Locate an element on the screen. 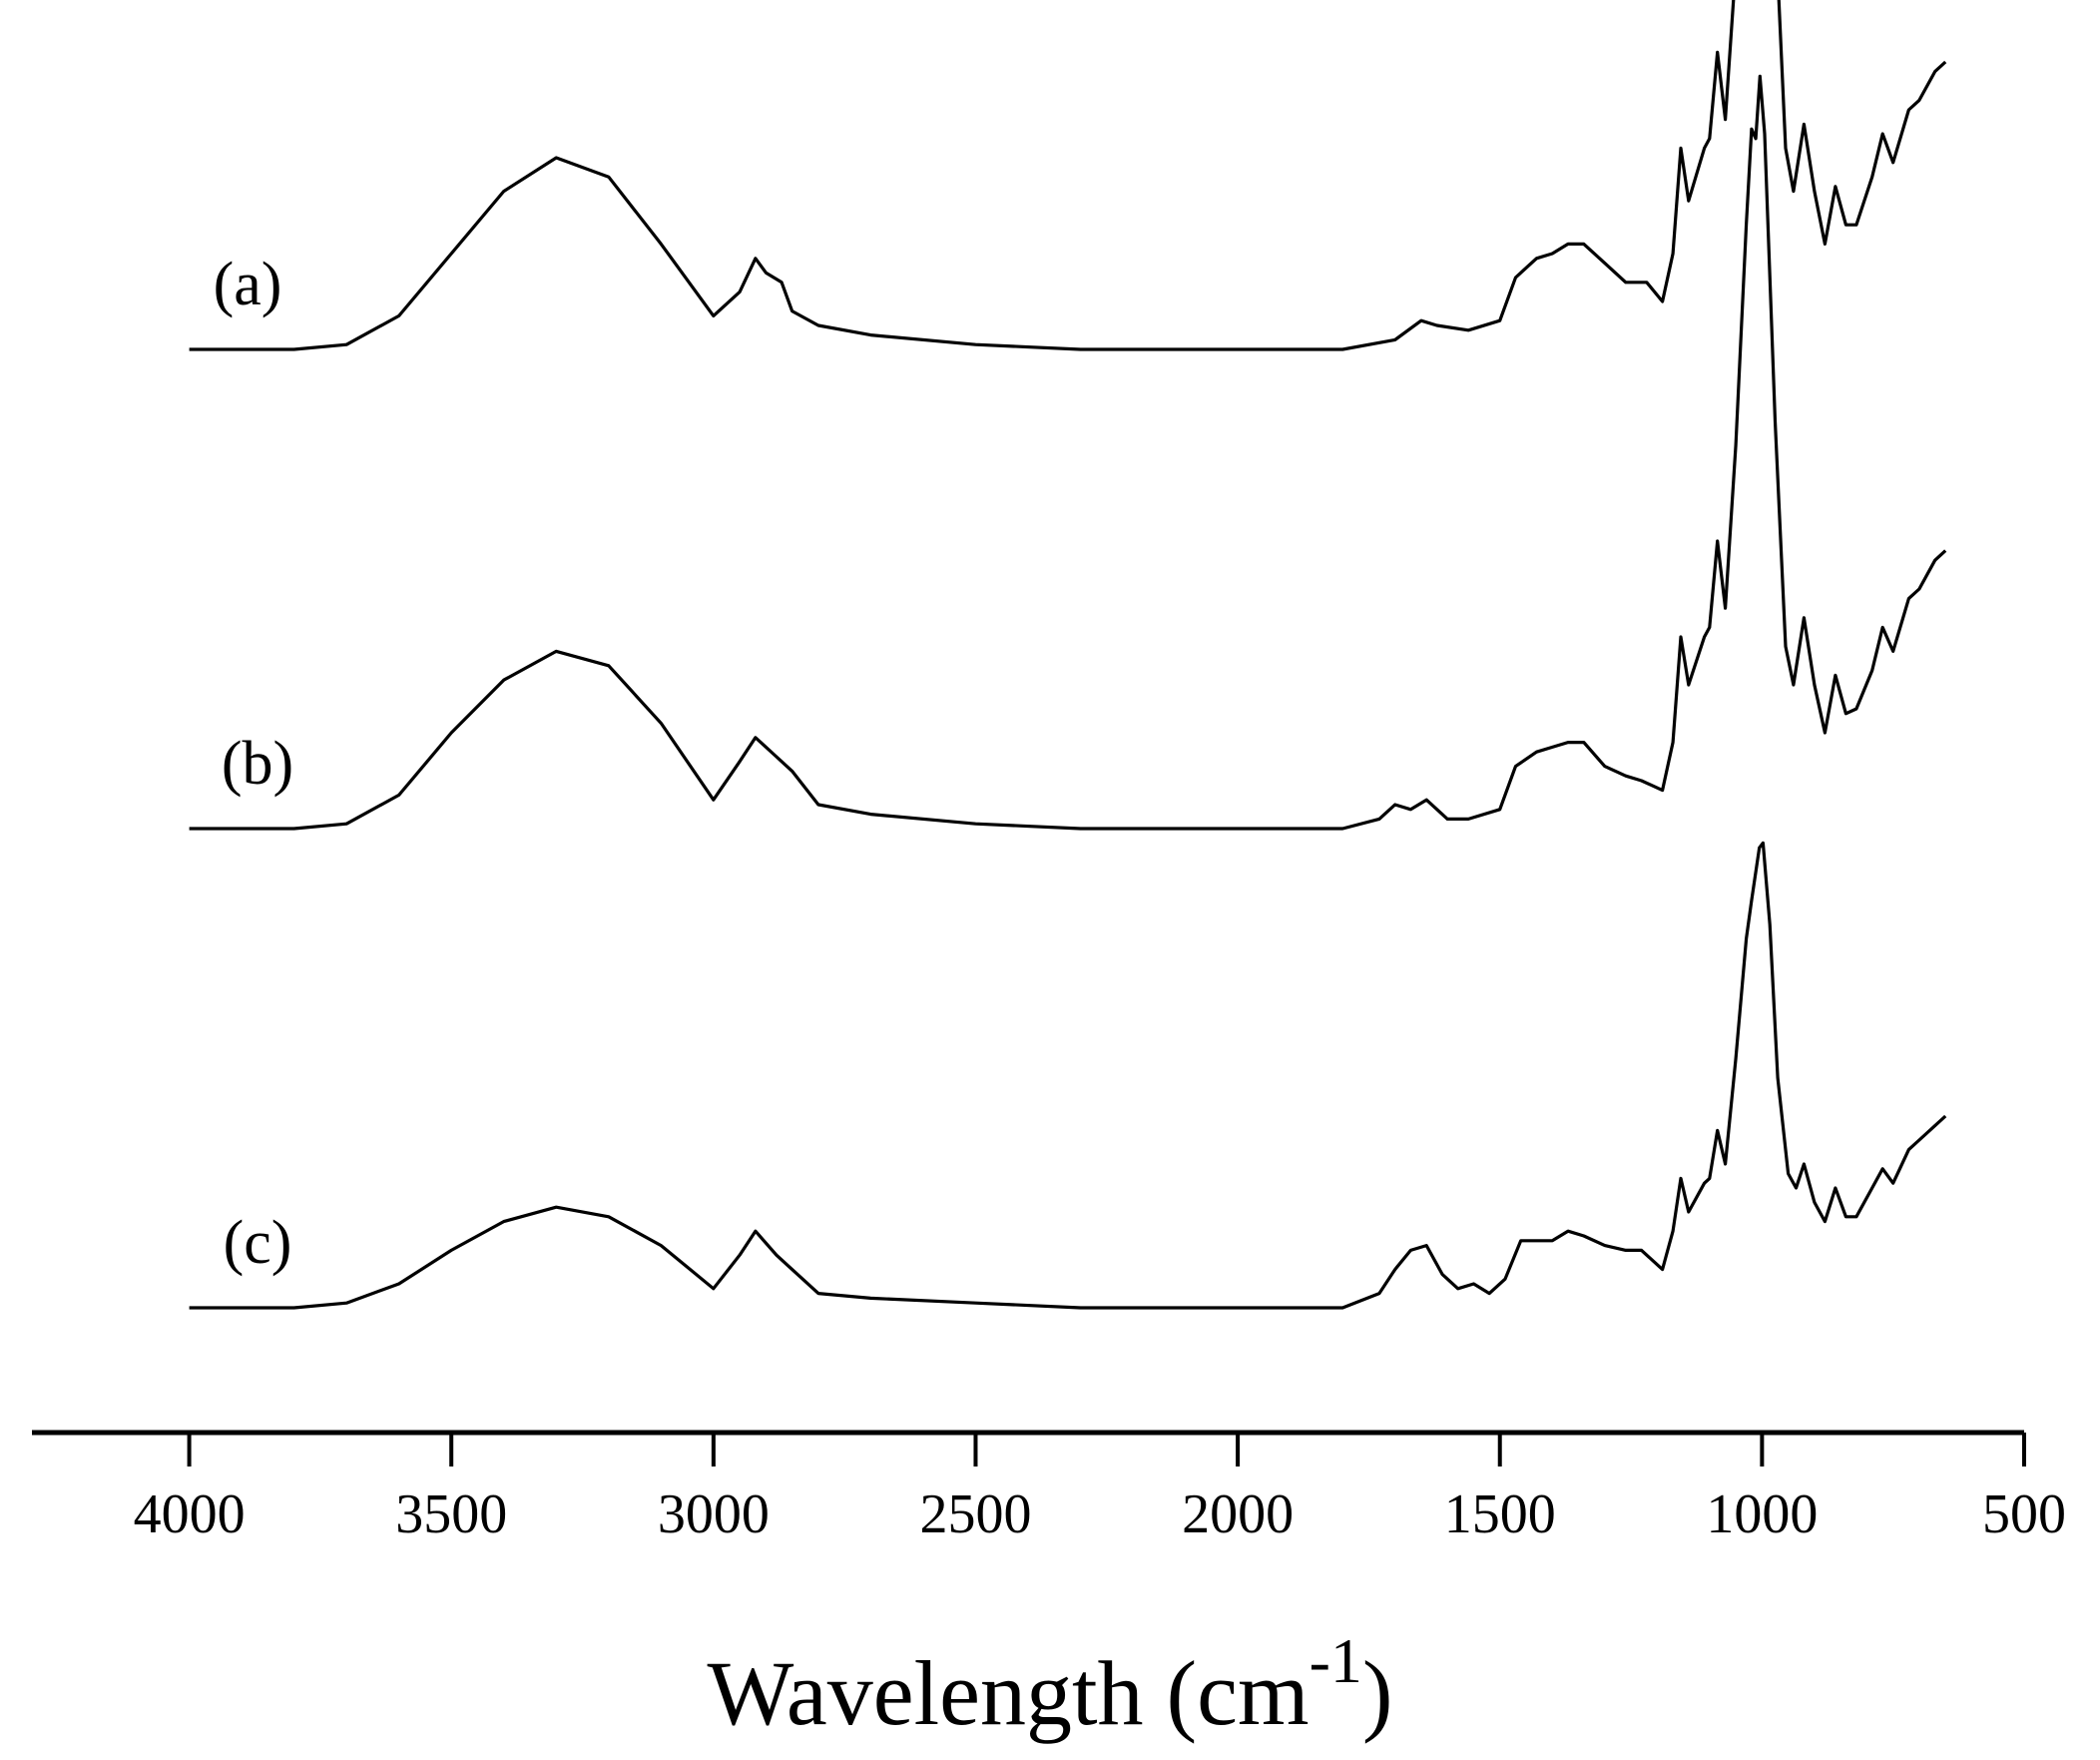  x-tick-label-2500: 2500 is located at coordinates (975, 1514).